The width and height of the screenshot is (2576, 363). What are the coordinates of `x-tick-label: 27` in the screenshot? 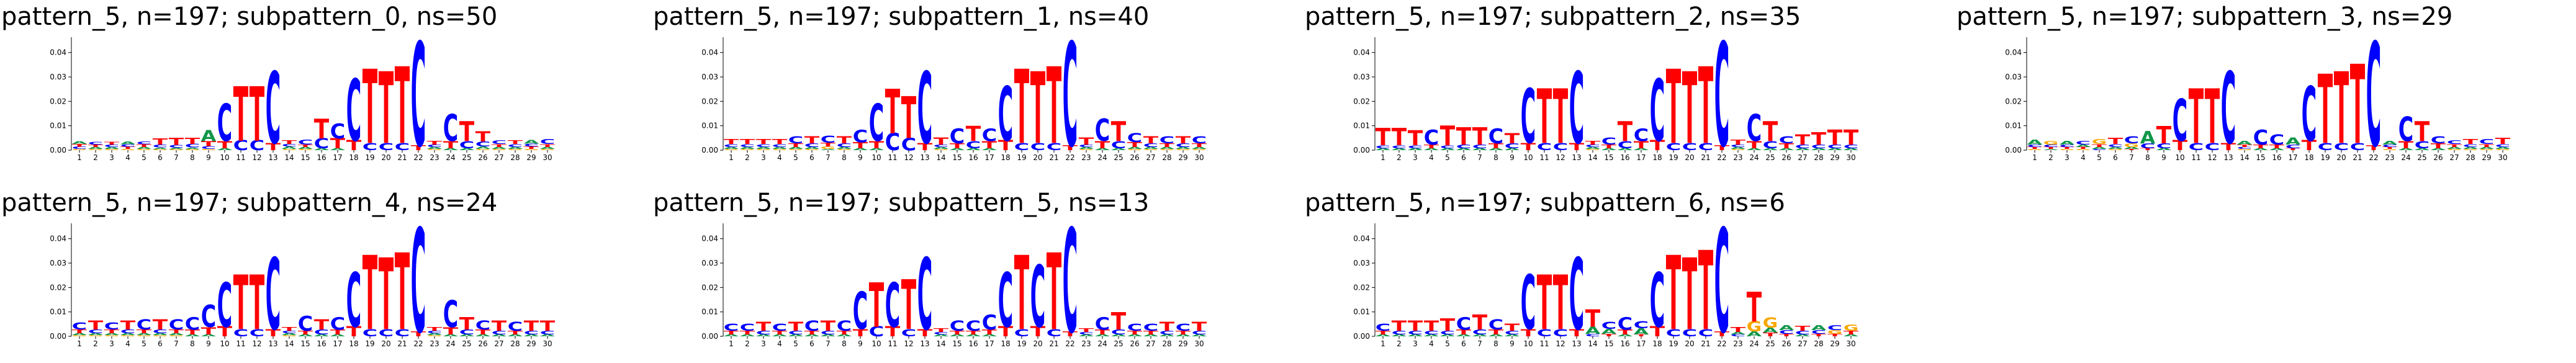 It's located at (498, 157).